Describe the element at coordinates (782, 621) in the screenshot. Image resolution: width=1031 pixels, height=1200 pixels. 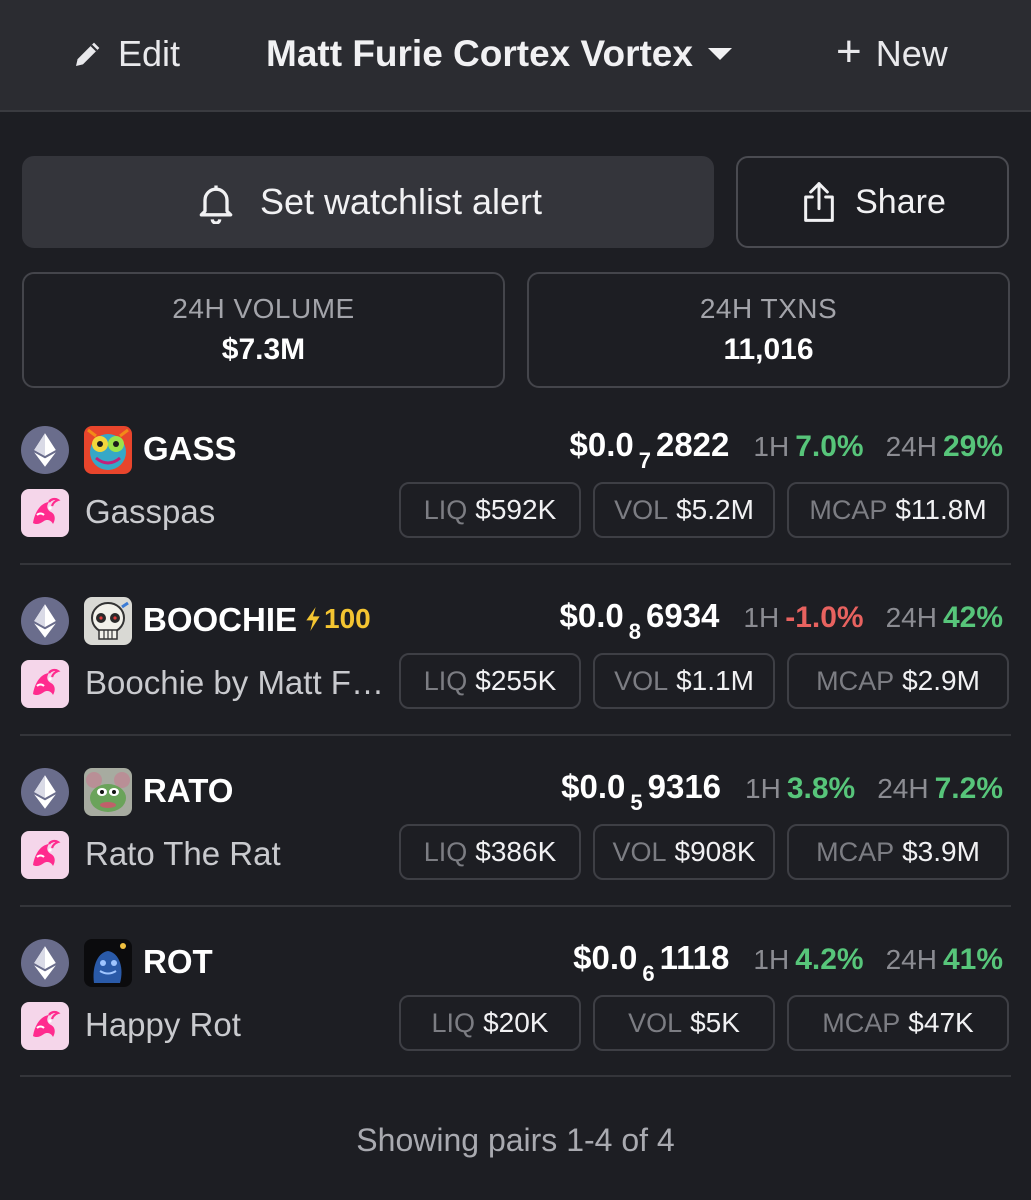
I see `price-line: $0.0 8 6934 1H -1.0% 24H 42%` at that location.